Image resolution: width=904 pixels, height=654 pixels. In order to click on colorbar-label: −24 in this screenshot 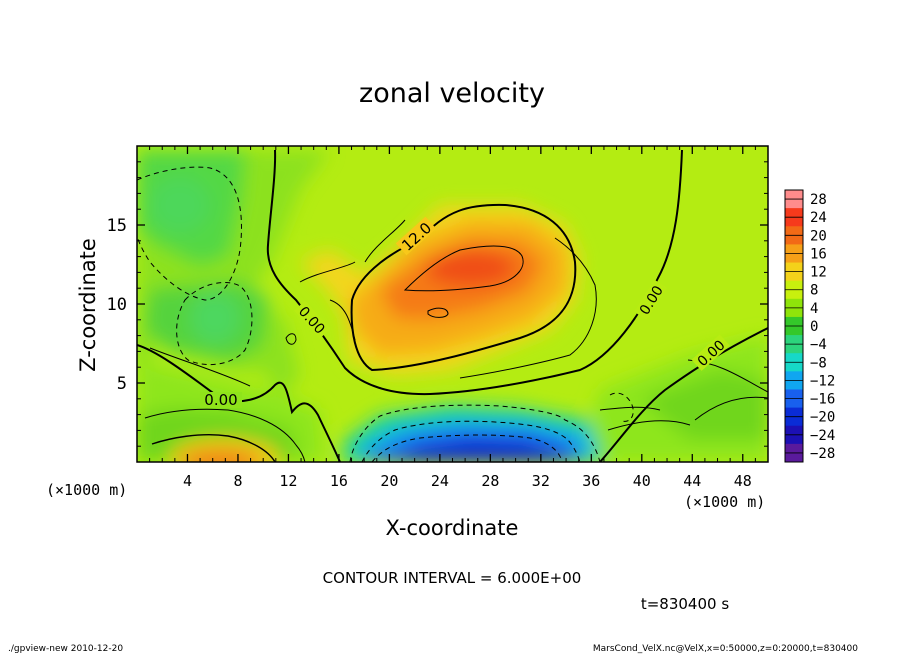, I will do `click(822, 436)`.